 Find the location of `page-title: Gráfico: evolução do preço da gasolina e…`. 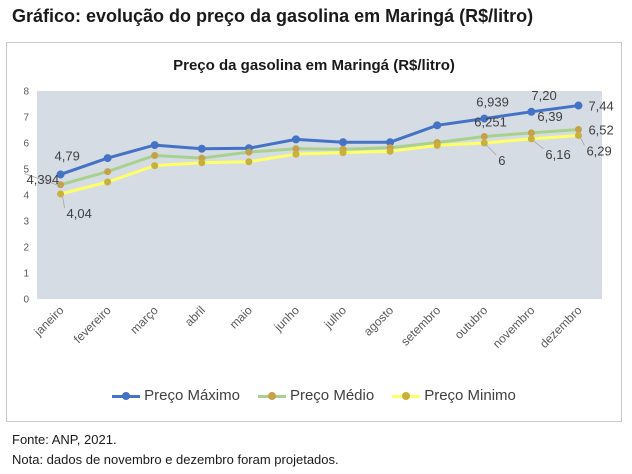

page-title: Gráfico: evolução do preço da gasolina e… is located at coordinates (273, 16).